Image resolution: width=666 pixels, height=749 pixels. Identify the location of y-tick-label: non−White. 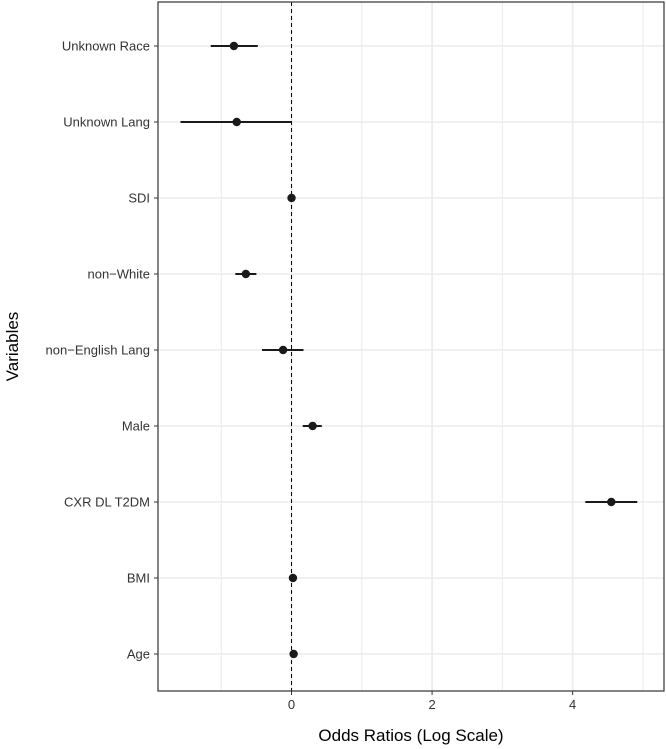
(118, 274).